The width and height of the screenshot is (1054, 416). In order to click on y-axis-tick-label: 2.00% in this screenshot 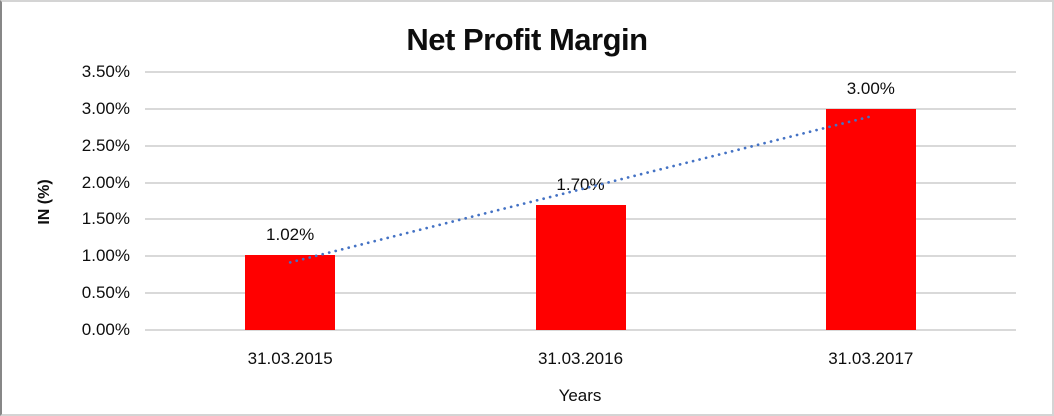, I will do `click(105, 182)`.